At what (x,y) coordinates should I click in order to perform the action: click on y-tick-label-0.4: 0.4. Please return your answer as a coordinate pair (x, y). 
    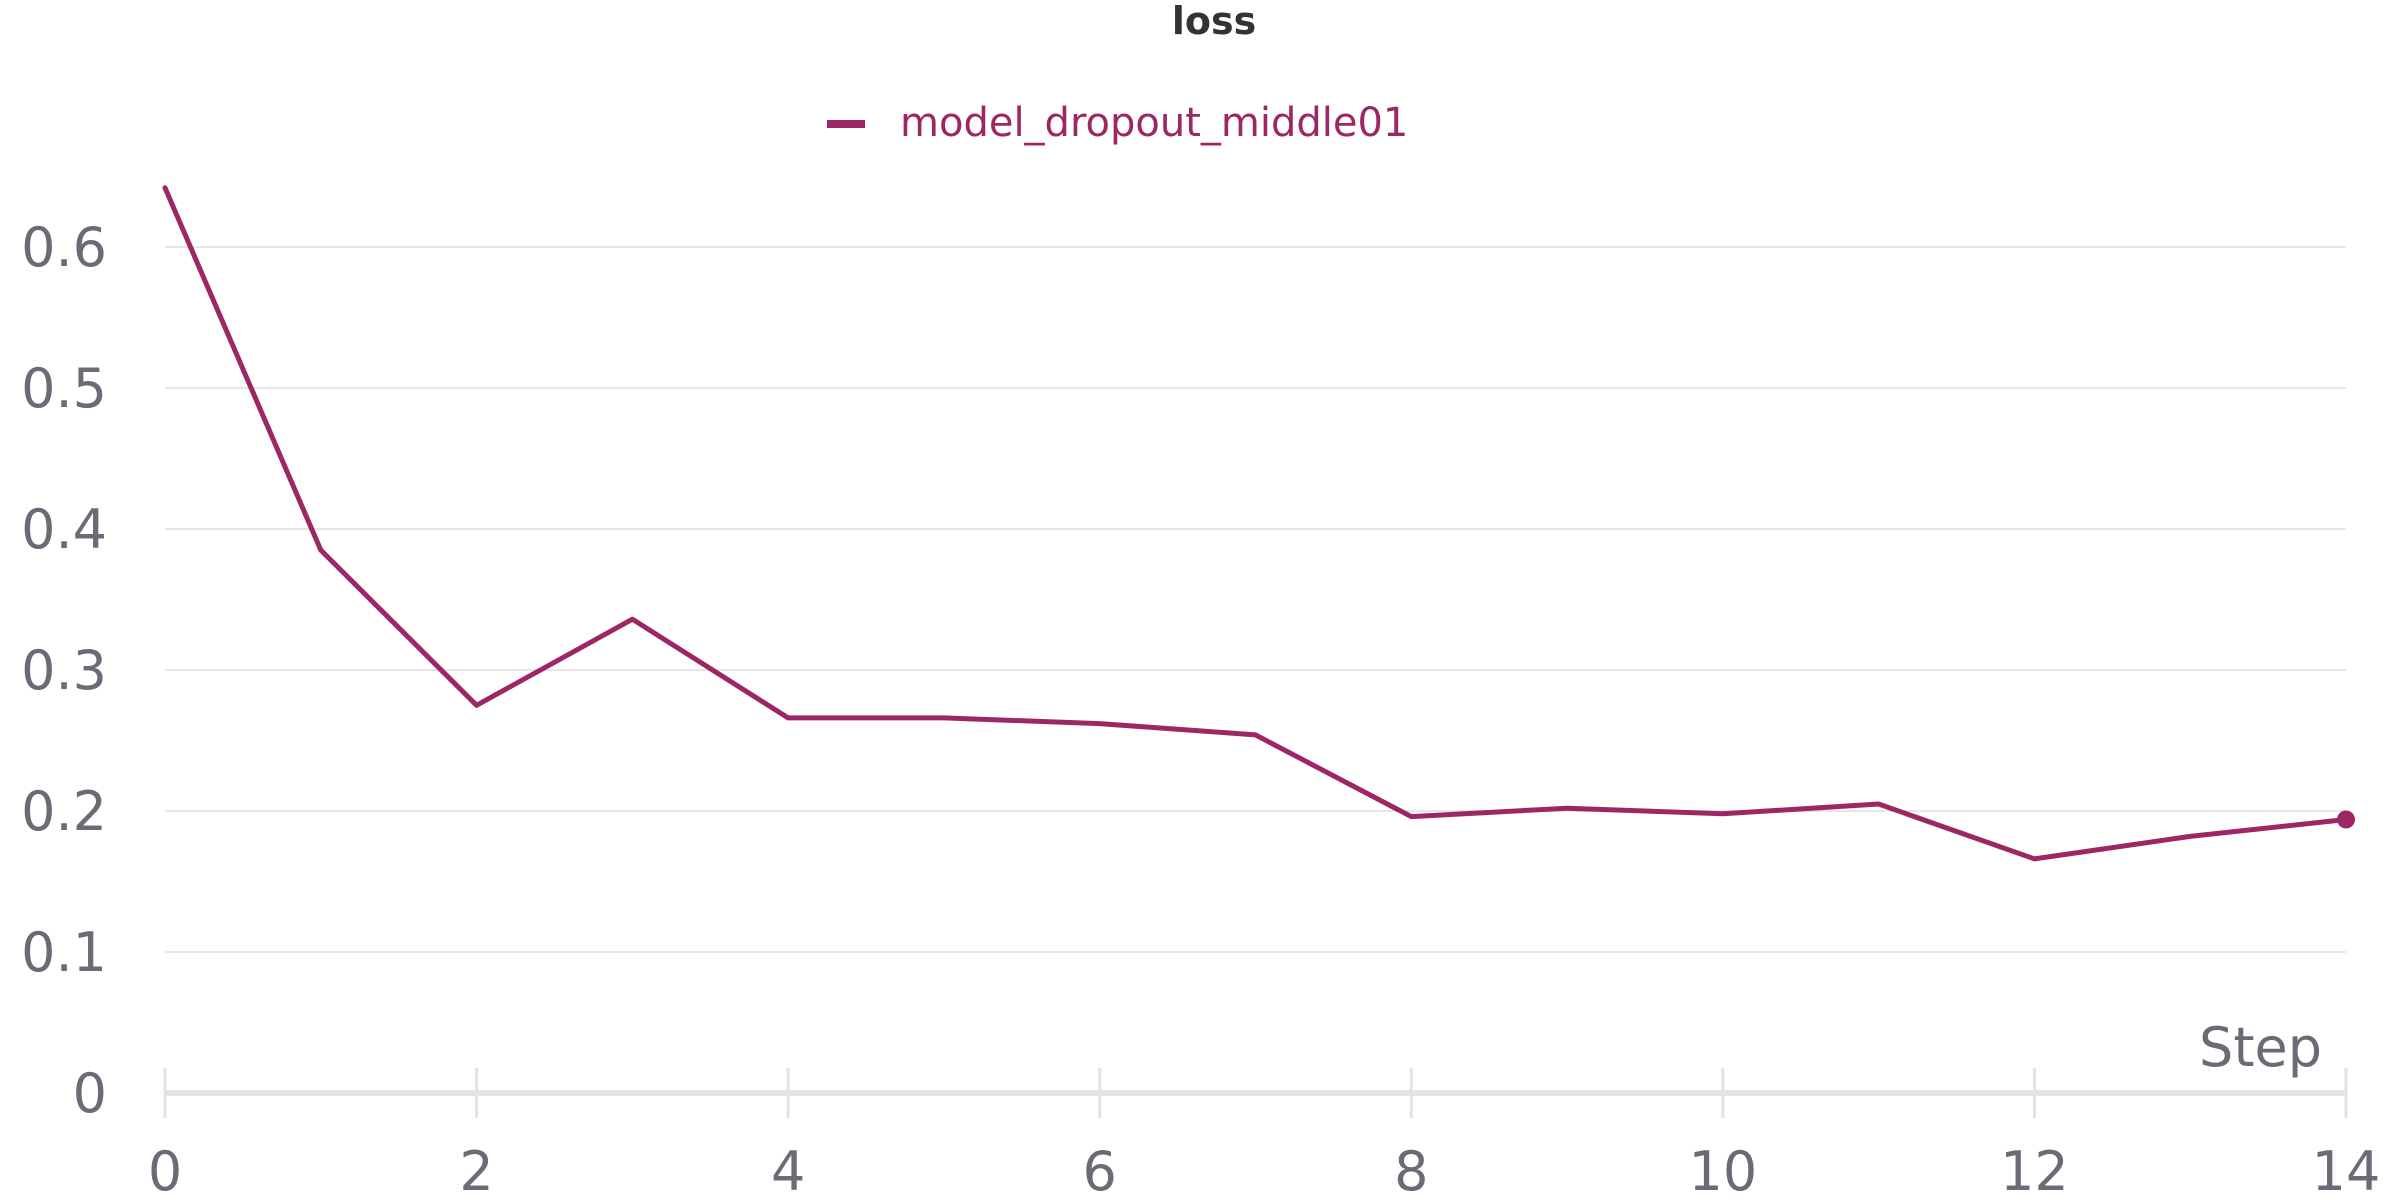
    Looking at the image, I should click on (64, 529).